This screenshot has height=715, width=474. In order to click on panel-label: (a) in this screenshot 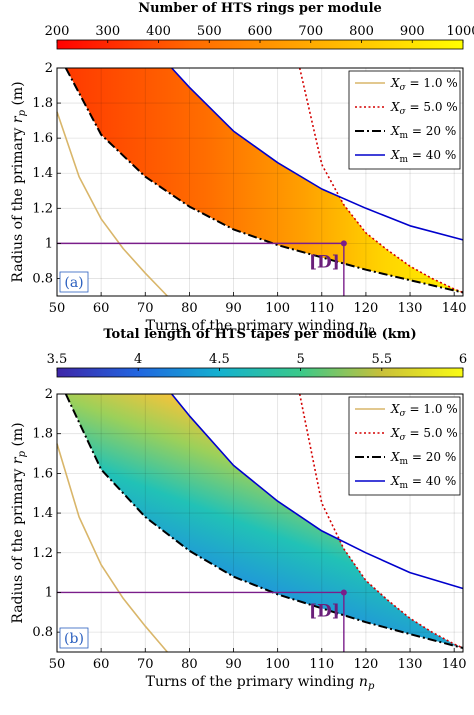, I will do `click(73, 283)`.